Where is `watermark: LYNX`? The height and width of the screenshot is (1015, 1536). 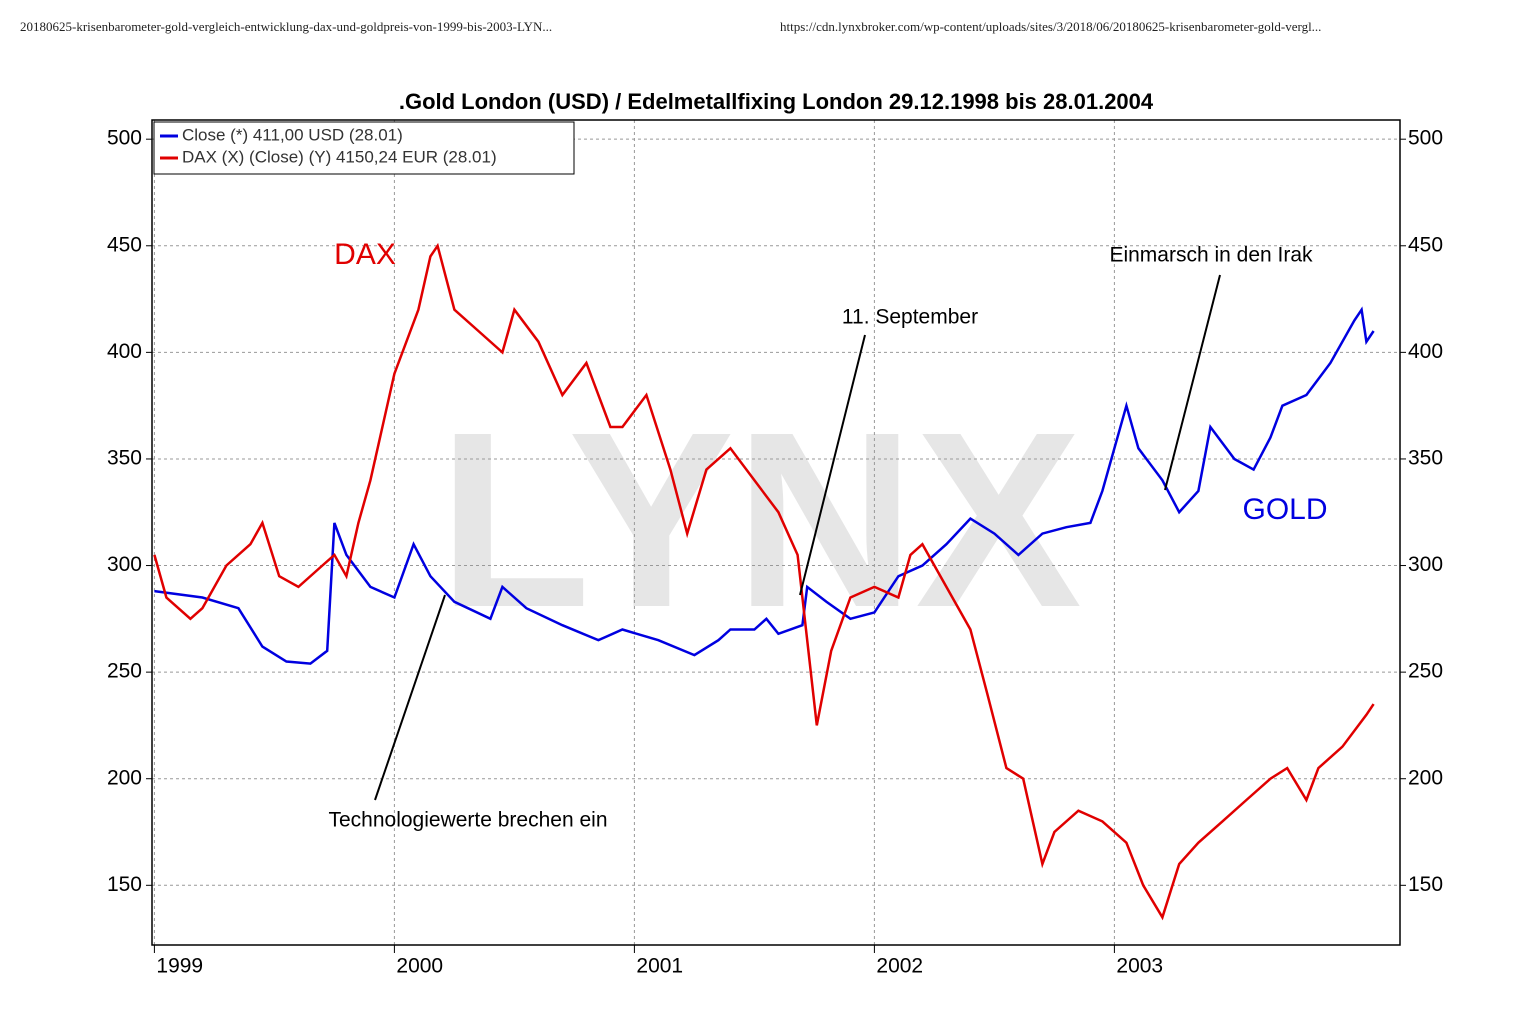
watermark: LYNX is located at coordinates (760, 519).